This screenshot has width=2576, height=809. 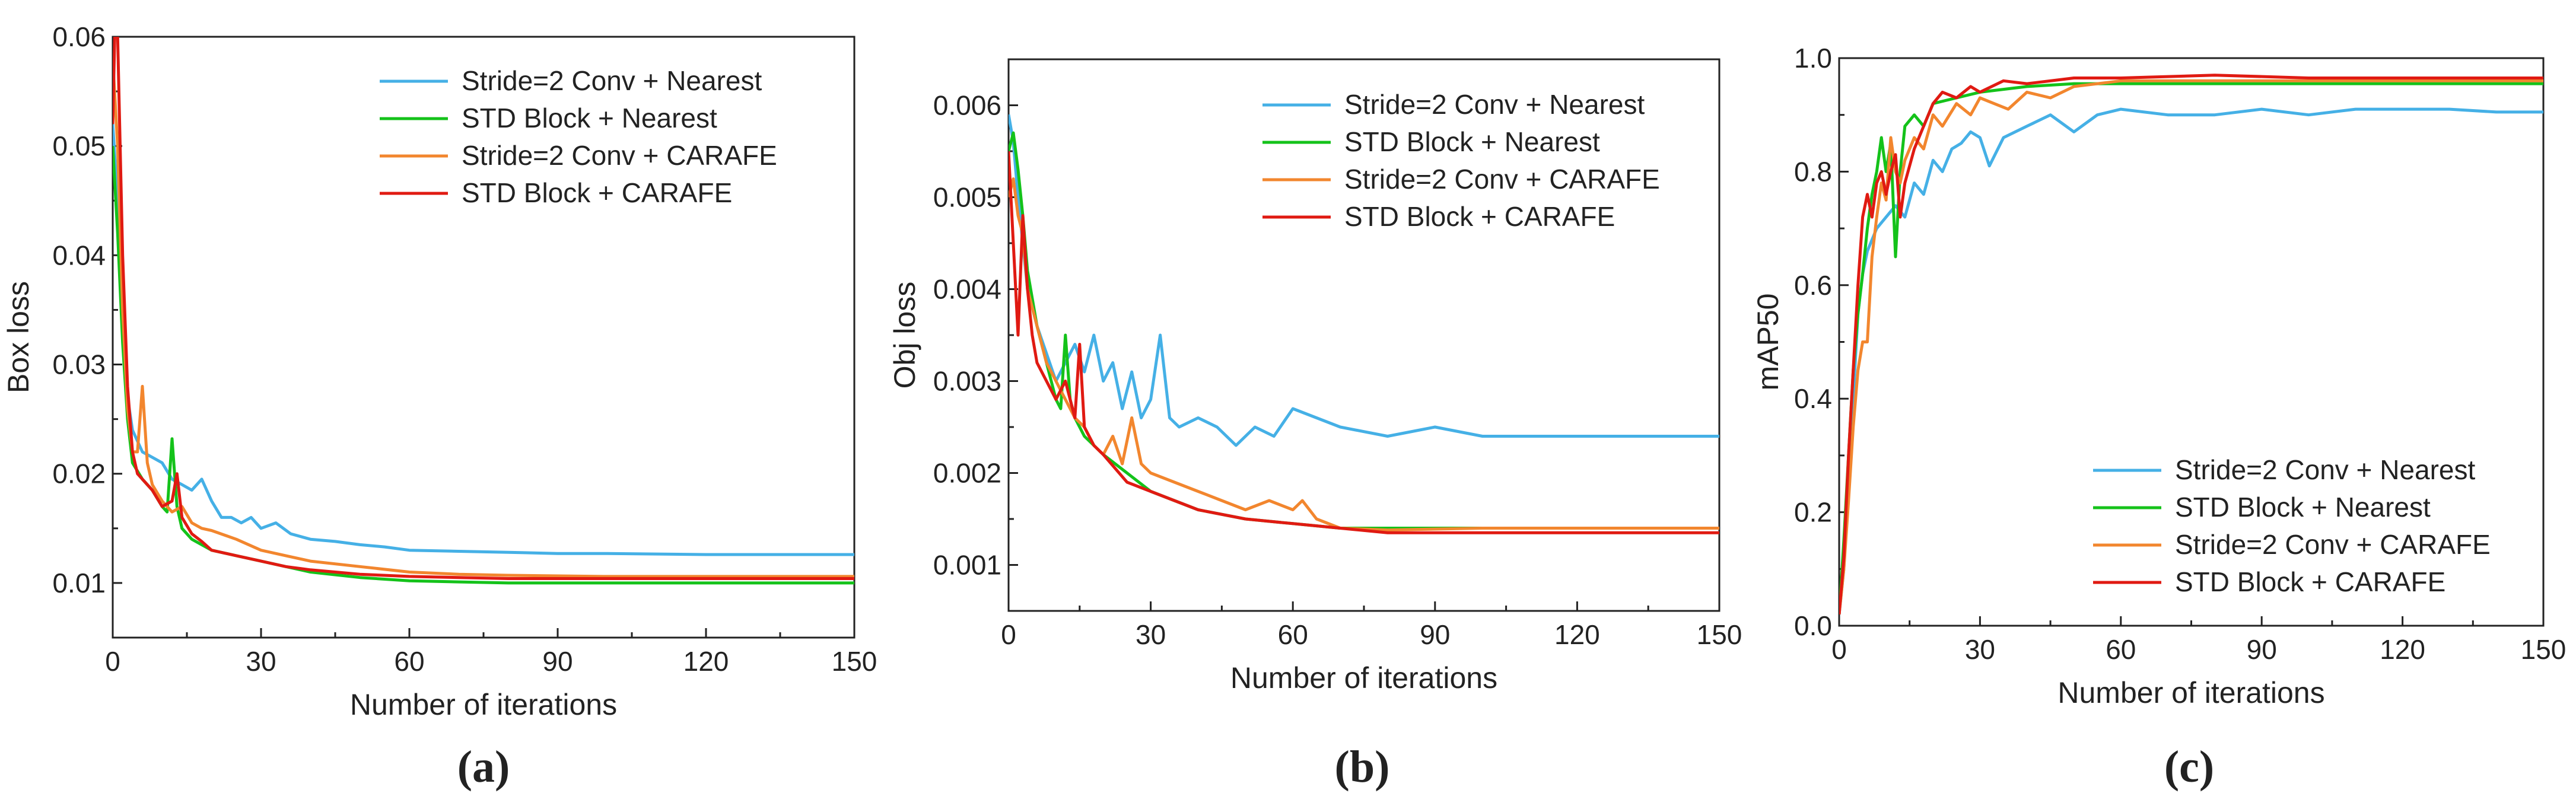 I want to click on y-tick-label: 0.02, so click(x=79, y=473).